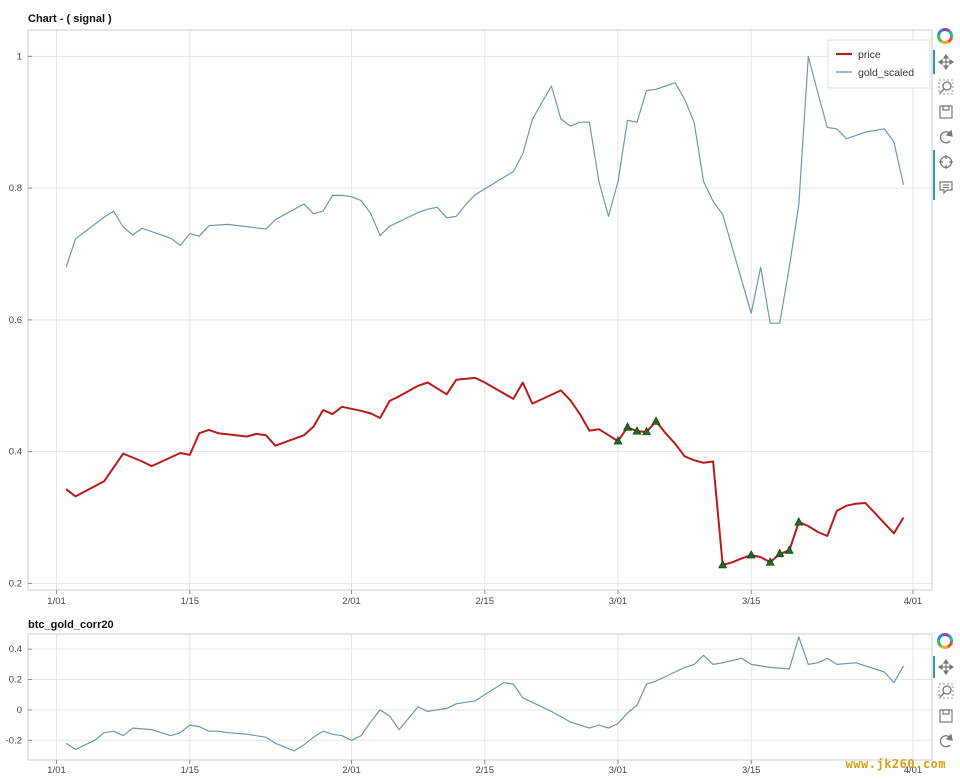 The height and width of the screenshot is (779, 960). Describe the element at coordinates (869, 55) in the screenshot. I see `legend-label-price: price` at that location.